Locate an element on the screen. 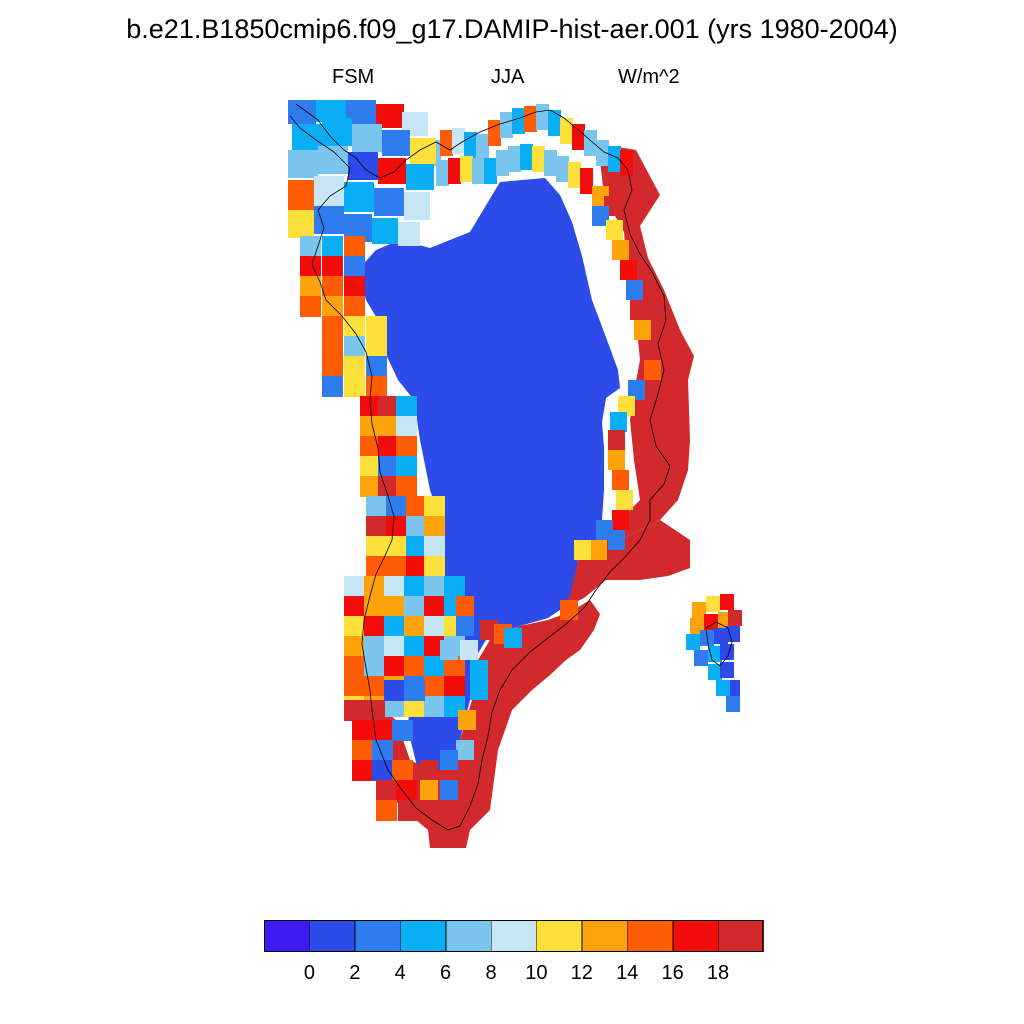 The width and height of the screenshot is (1024, 1024). interior-fill is located at coordinates (489, 474).